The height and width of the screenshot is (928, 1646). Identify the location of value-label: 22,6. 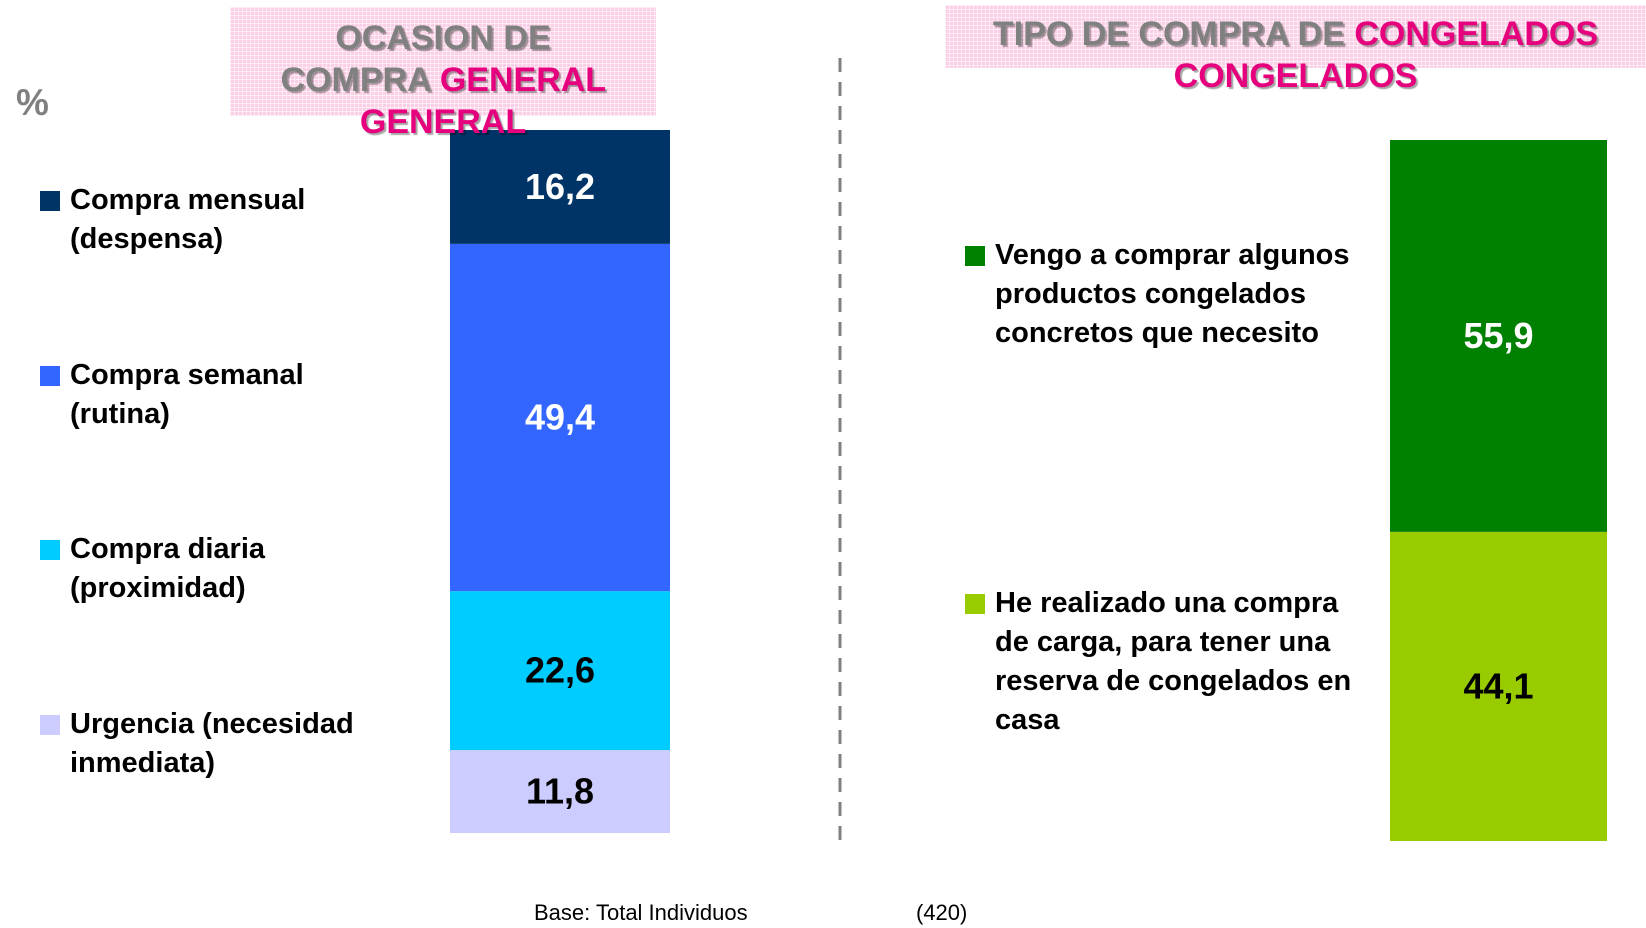
(560, 670).